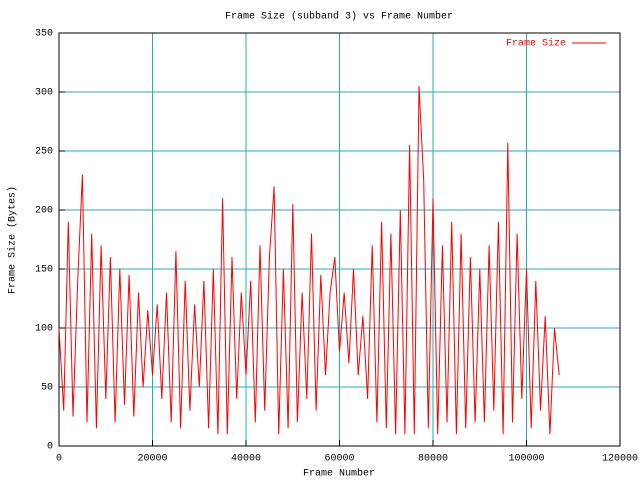 This screenshot has height=480, width=640. Describe the element at coordinates (13, 240) in the screenshot. I see `y-axis-label: Frame Size (Bytes)` at that location.